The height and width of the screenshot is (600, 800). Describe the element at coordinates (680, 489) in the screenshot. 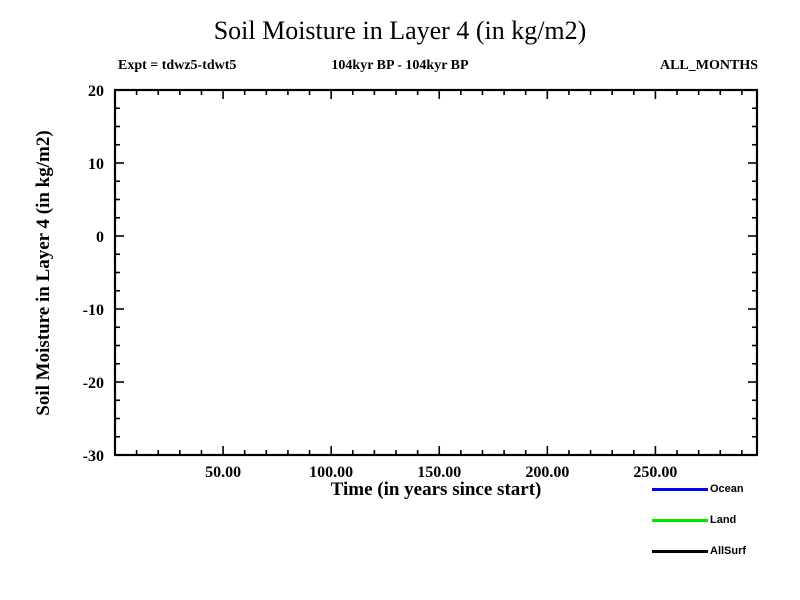

I see `legend-swatch-ocean` at that location.